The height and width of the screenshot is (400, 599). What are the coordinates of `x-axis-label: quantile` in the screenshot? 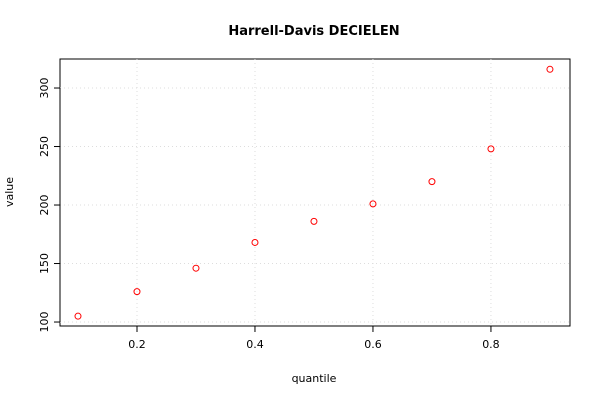 It's located at (314, 378).